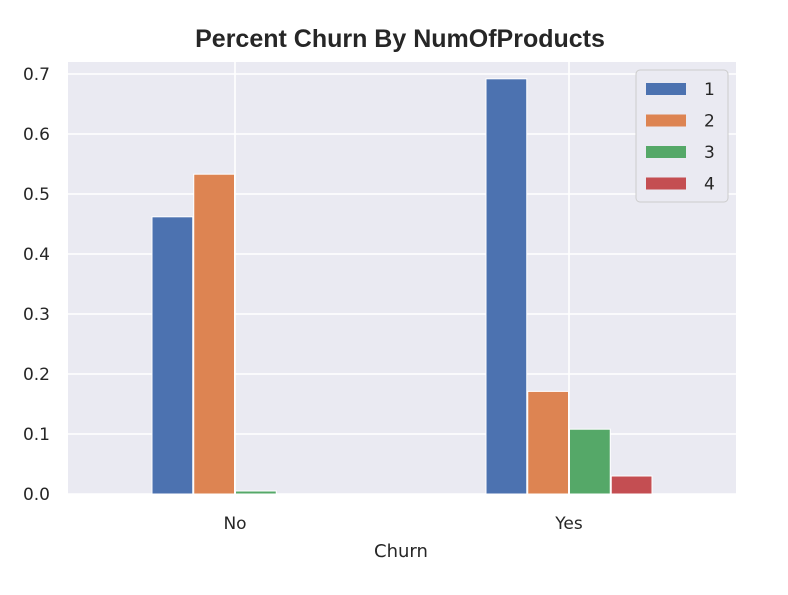  I want to click on y-tick-label: 0.7, so click(36, 75).